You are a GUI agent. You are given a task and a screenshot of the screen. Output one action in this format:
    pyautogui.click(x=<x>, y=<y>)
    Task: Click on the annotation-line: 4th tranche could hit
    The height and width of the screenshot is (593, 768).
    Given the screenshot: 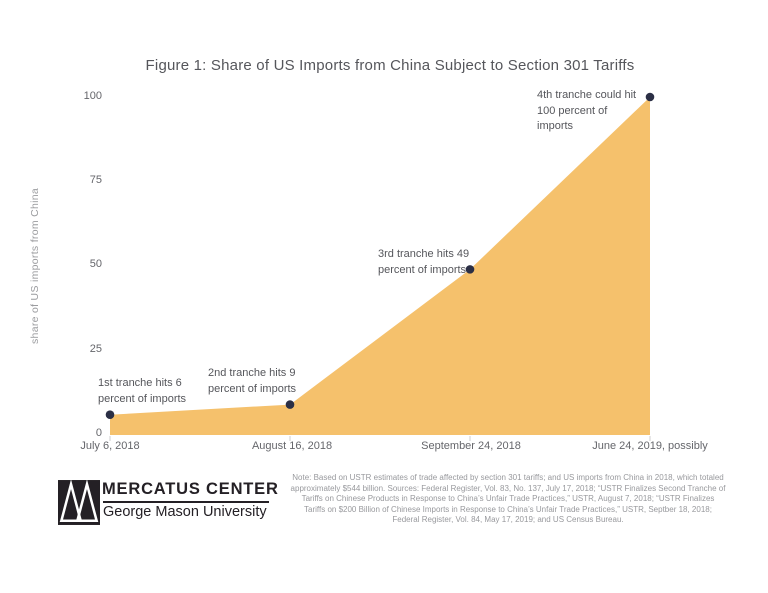 What is the action you would take?
    pyautogui.click(x=587, y=95)
    